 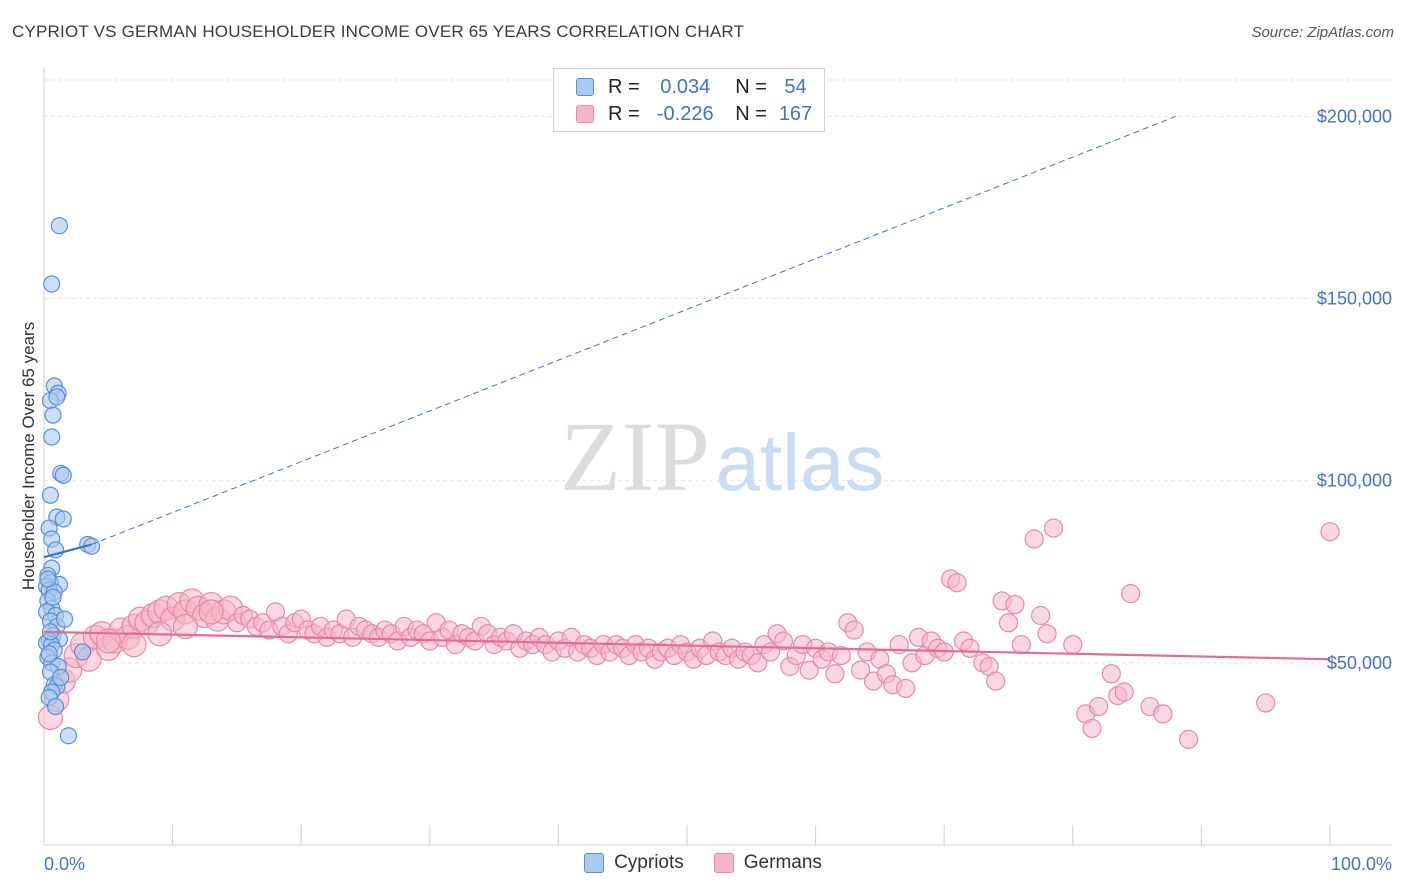 I want to click on legend-row-cypriots: R = 0.034 N = 54, so click(x=697, y=87).